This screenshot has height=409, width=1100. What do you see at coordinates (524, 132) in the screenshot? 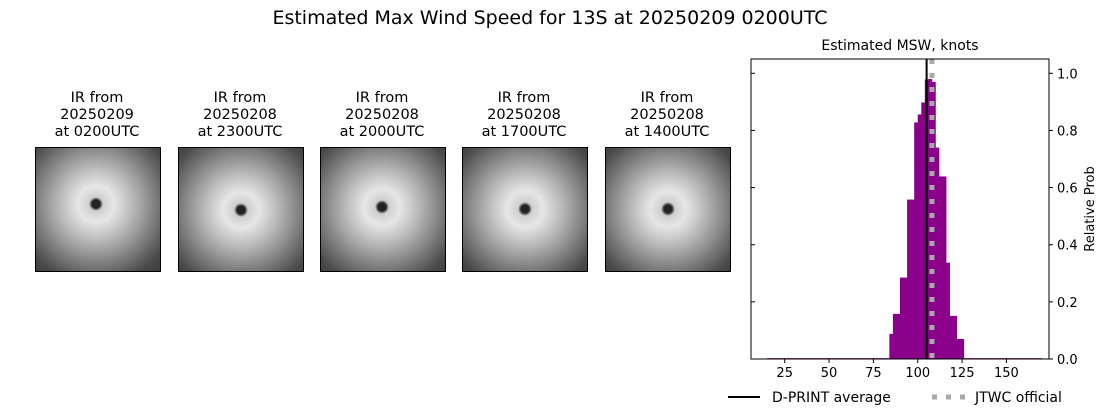
I see `panel-label-line: at 1700UTC` at bounding box center [524, 132].